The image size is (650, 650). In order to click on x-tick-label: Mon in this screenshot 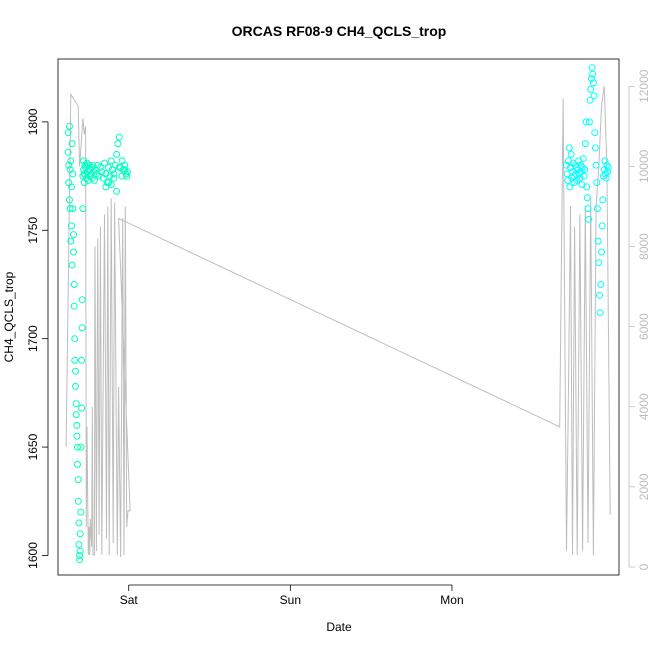, I will do `click(451, 600)`.